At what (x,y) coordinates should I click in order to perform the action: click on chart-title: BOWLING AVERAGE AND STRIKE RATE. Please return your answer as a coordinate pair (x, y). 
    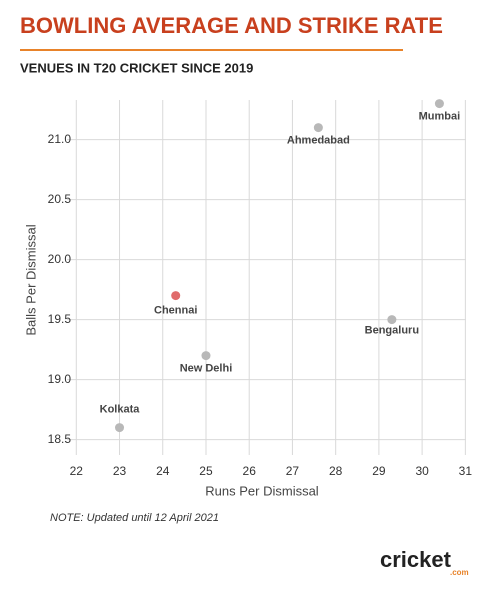
    Looking at the image, I should click on (231, 25).